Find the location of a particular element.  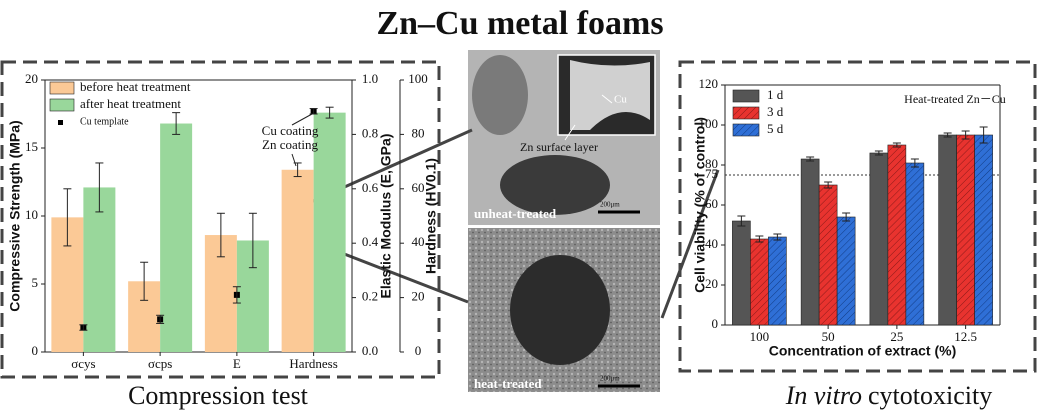

y-tick-label: 60 is located at coordinates (711, 203).